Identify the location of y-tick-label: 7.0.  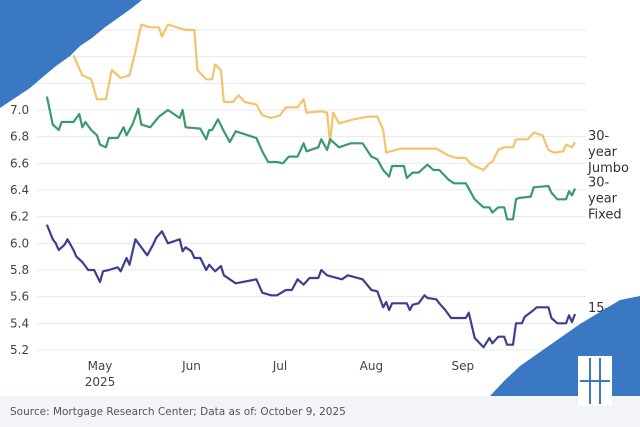
(19, 110).